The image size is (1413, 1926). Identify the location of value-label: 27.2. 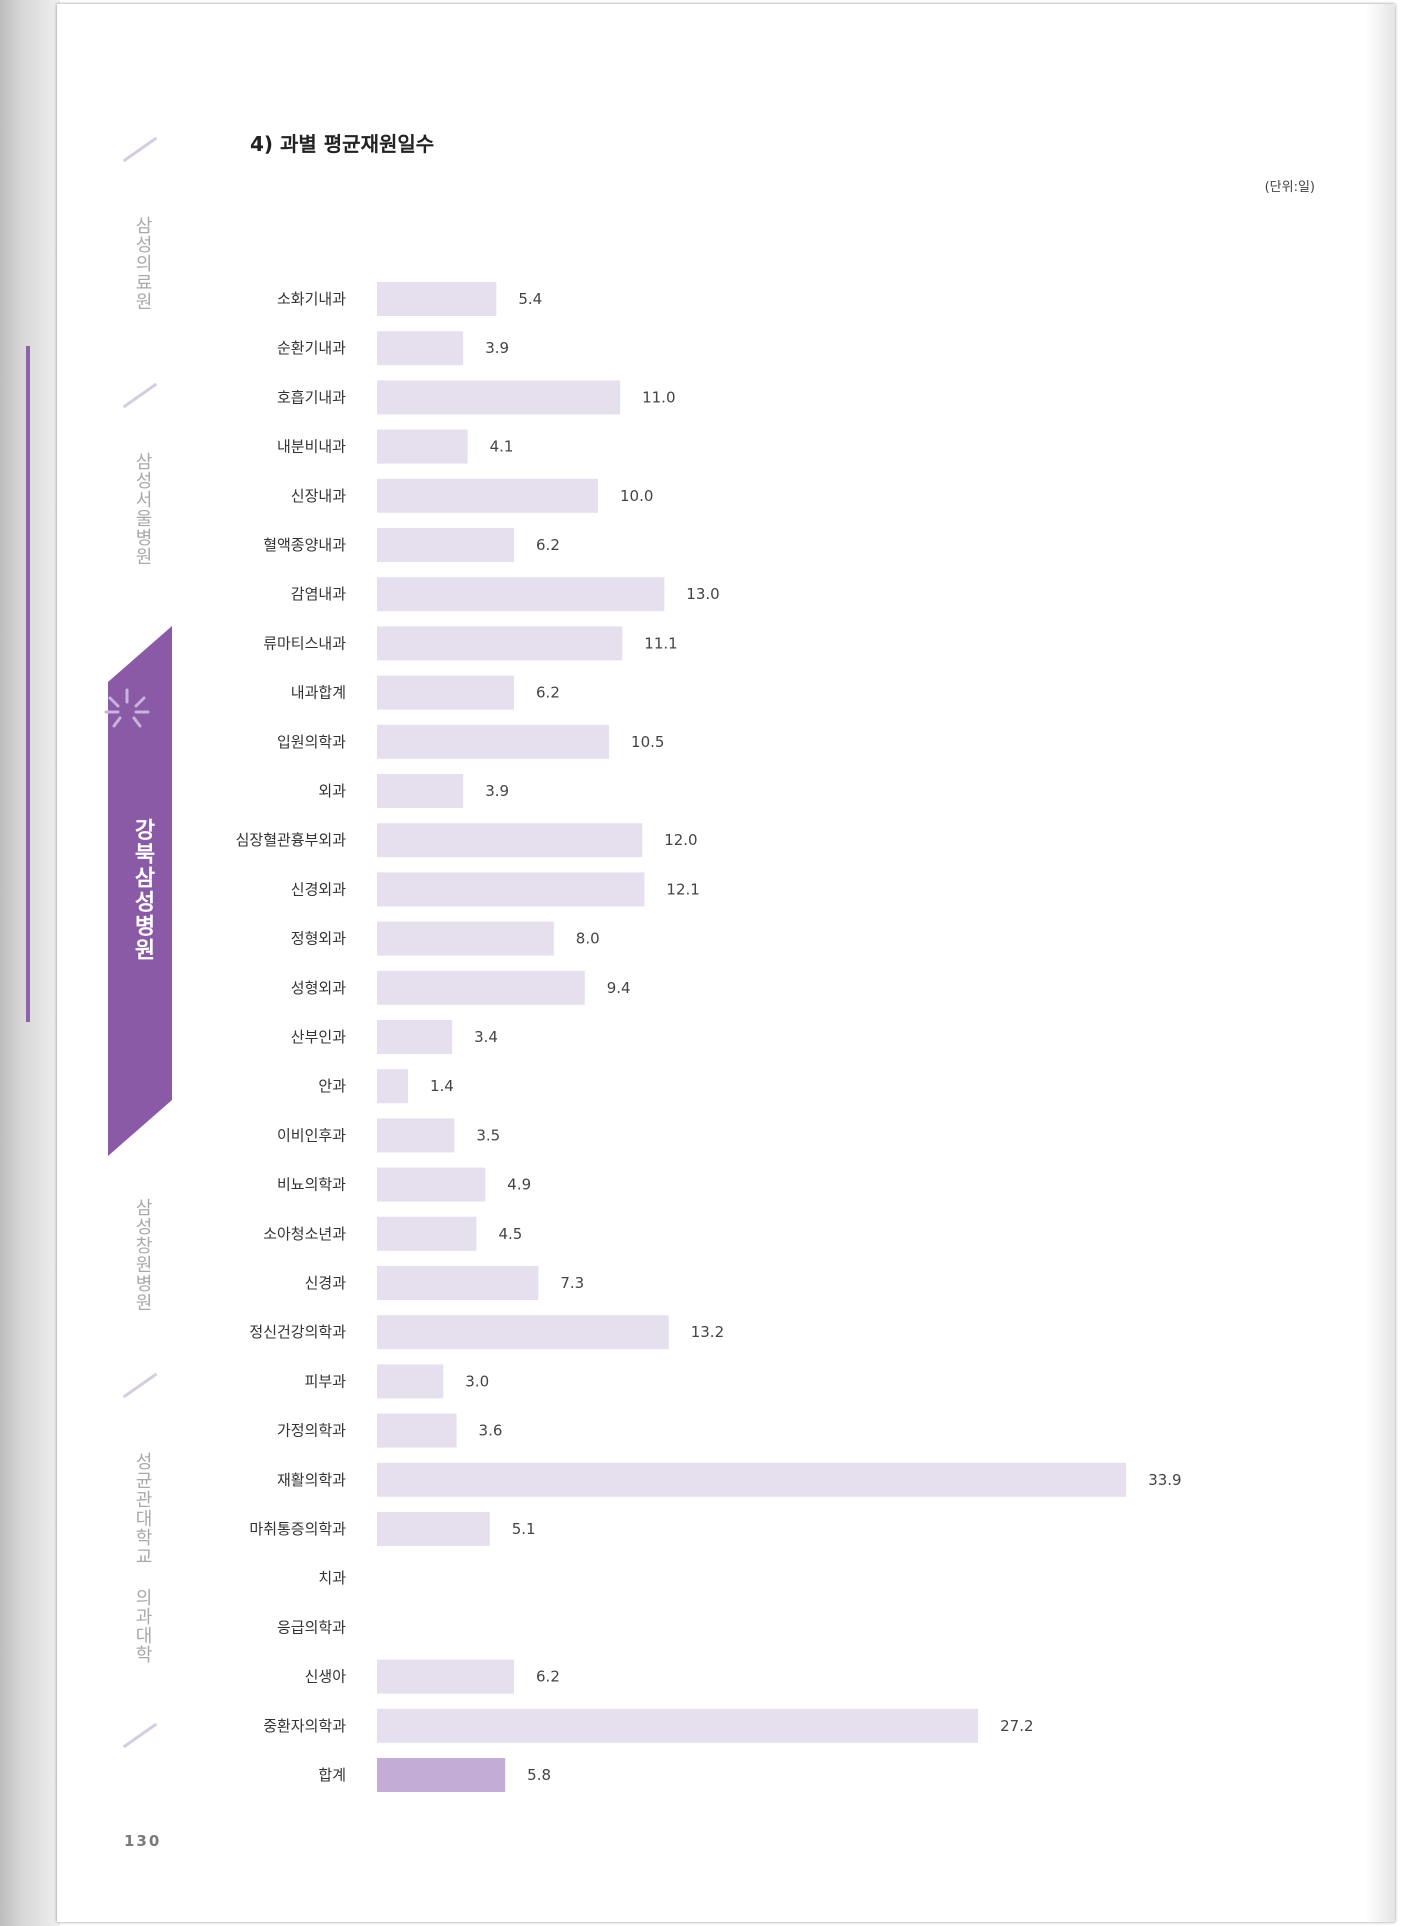
(1016, 1726).